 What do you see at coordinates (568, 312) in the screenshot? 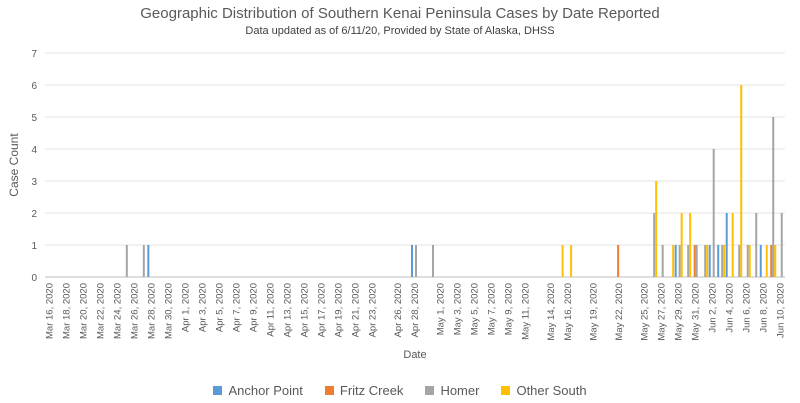
I see `x-tick-label: May 16, 2020` at bounding box center [568, 312].